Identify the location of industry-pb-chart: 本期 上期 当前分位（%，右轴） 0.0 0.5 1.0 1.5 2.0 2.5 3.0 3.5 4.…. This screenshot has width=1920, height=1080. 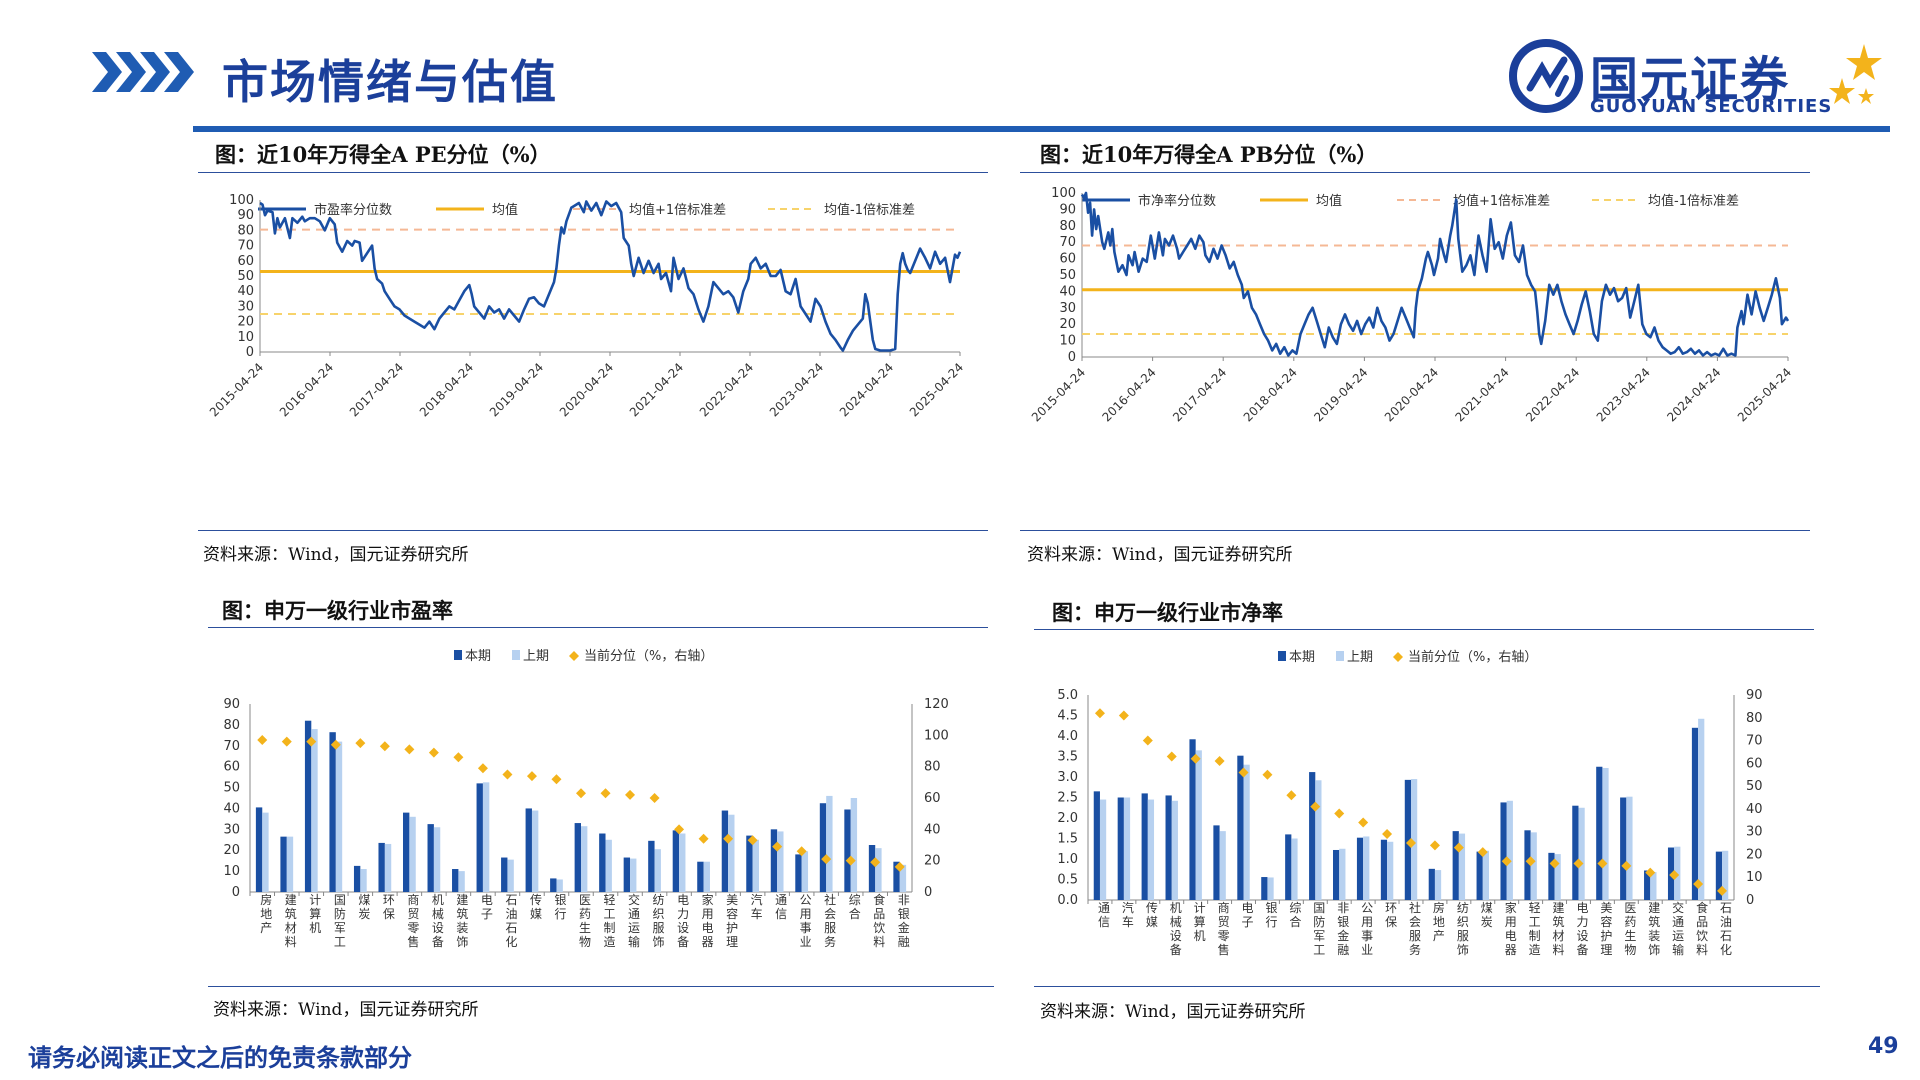
(1410, 803).